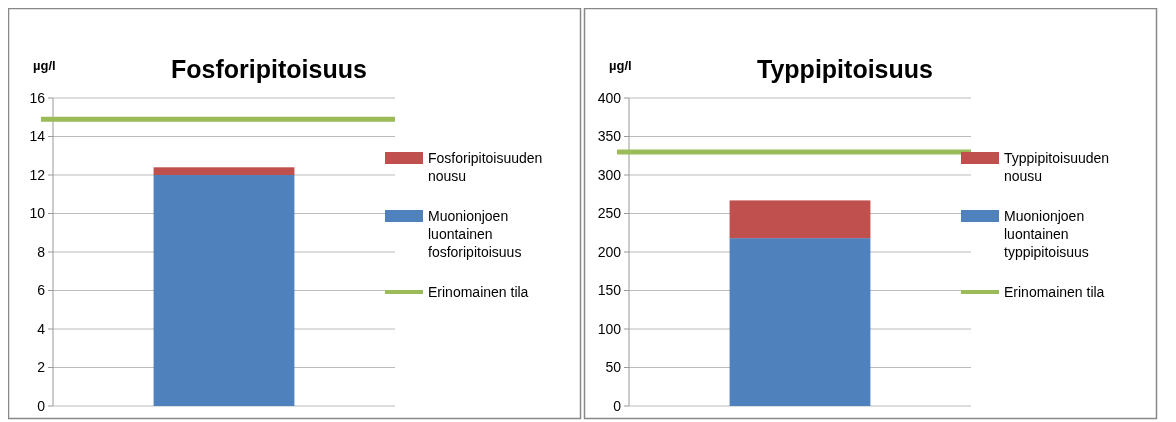 The width and height of the screenshot is (1176, 422). Describe the element at coordinates (269, 69) in the screenshot. I see `chart-title: Fosforipitoisuus` at that location.